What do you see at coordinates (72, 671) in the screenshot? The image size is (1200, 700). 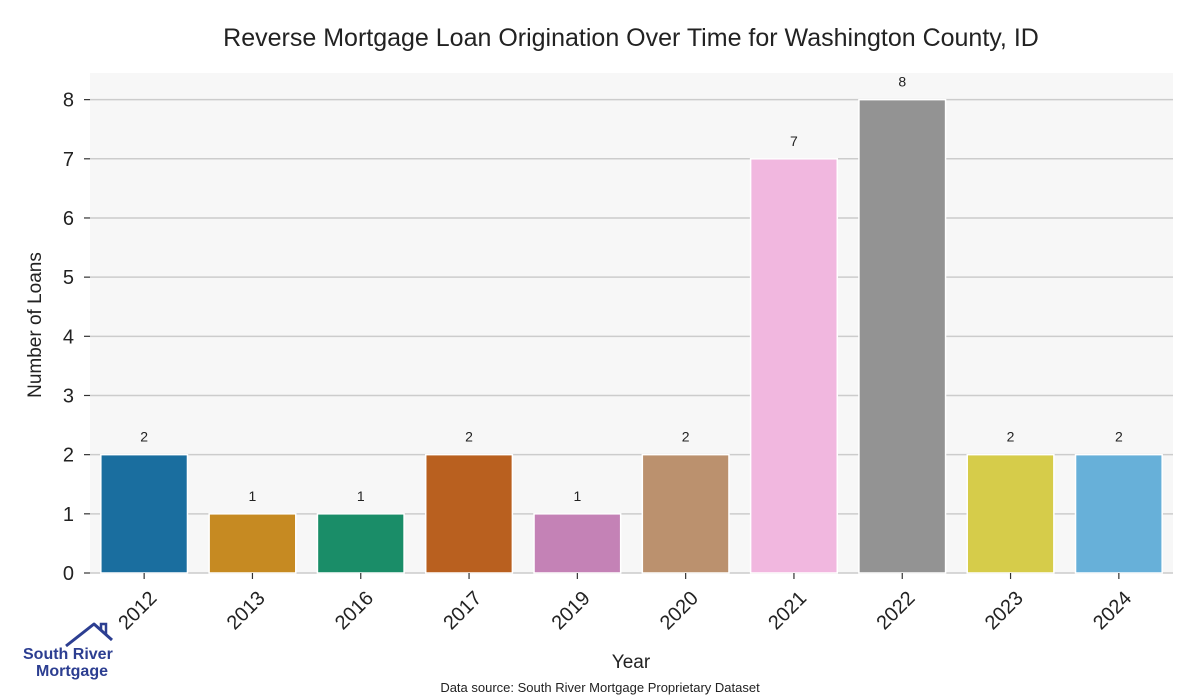 I see `logo-line2: Mortgage` at bounding box center [72, 671].